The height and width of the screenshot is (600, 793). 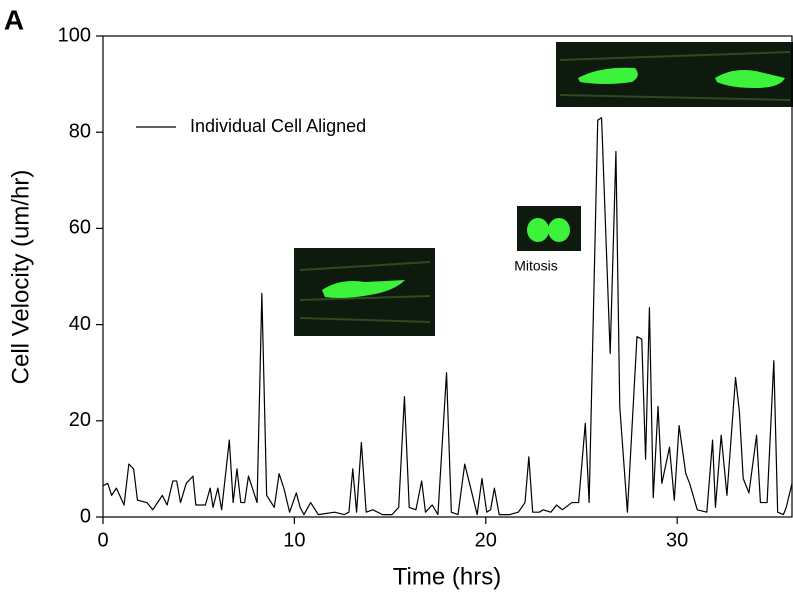 I want to click on y-tick-label: 100, so click(x=74, y=35).